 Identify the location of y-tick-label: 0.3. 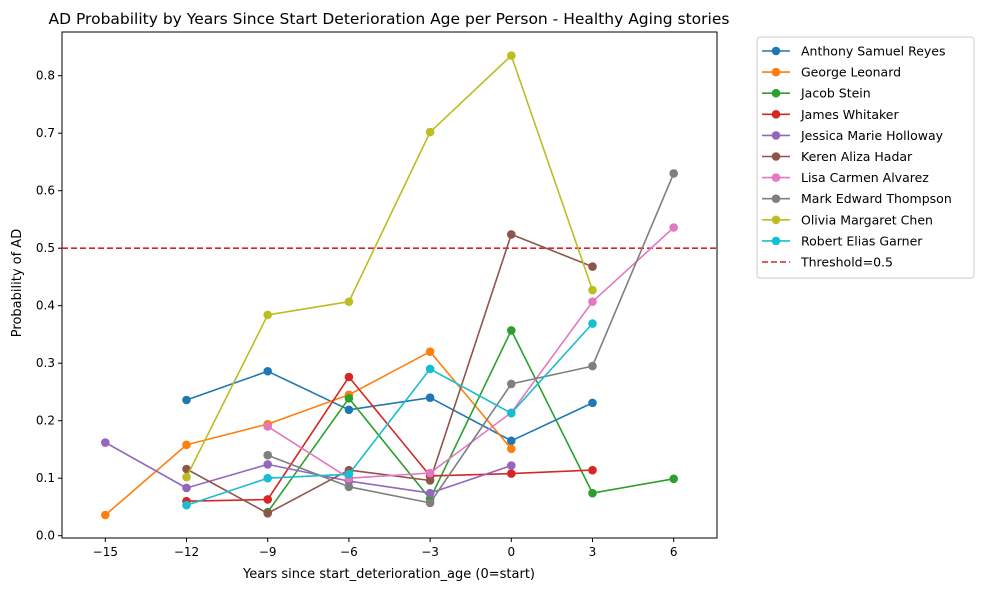
(45, 363).